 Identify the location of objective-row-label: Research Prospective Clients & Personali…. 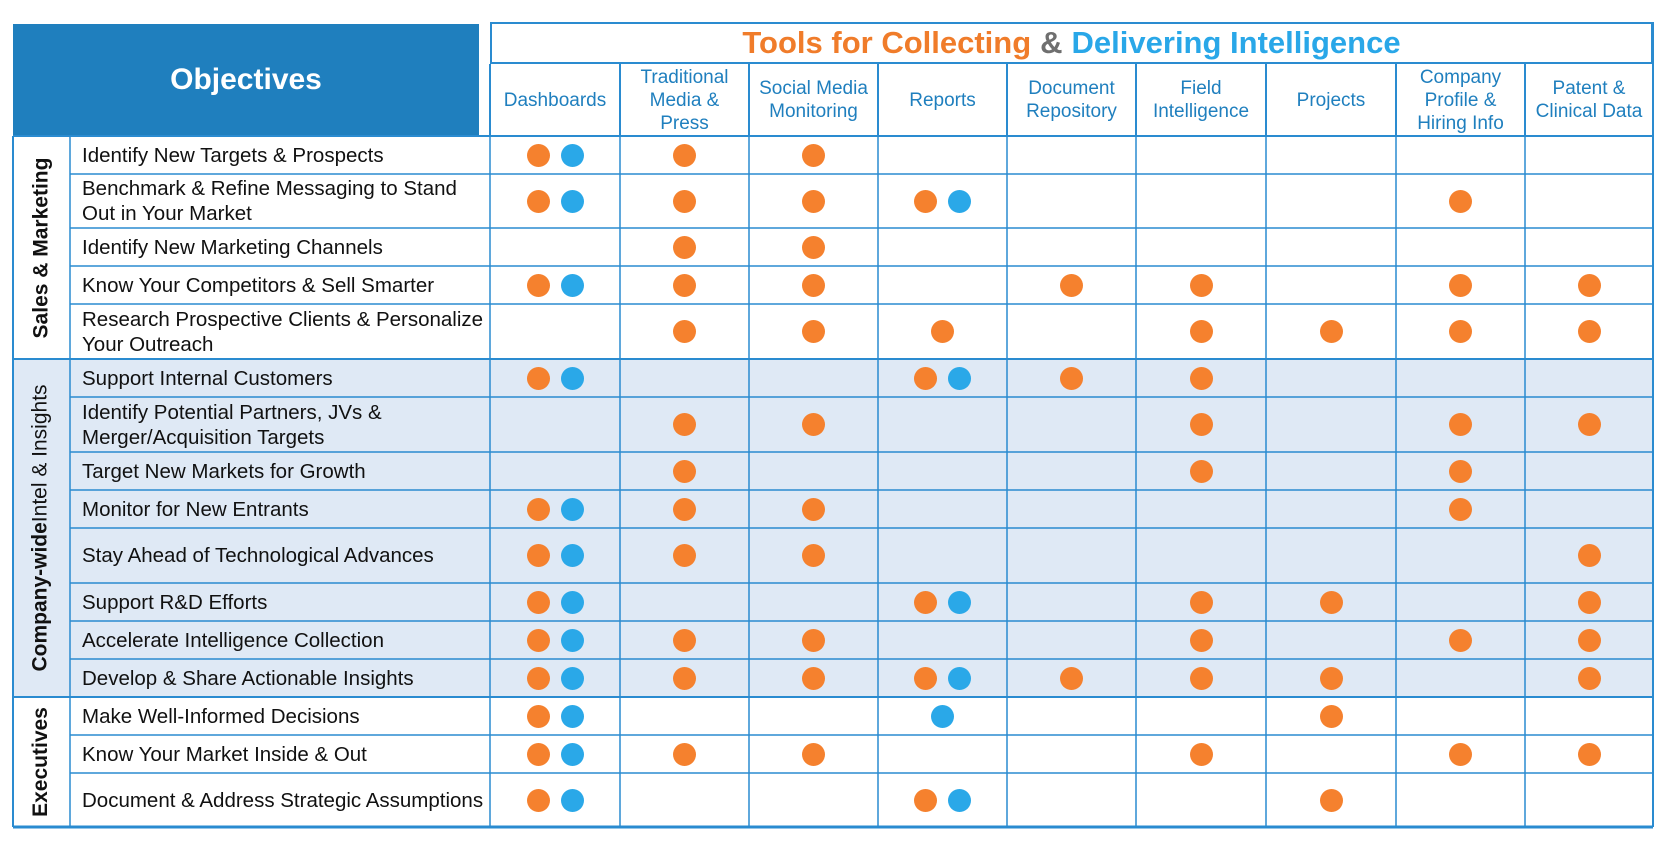
(283, 331).